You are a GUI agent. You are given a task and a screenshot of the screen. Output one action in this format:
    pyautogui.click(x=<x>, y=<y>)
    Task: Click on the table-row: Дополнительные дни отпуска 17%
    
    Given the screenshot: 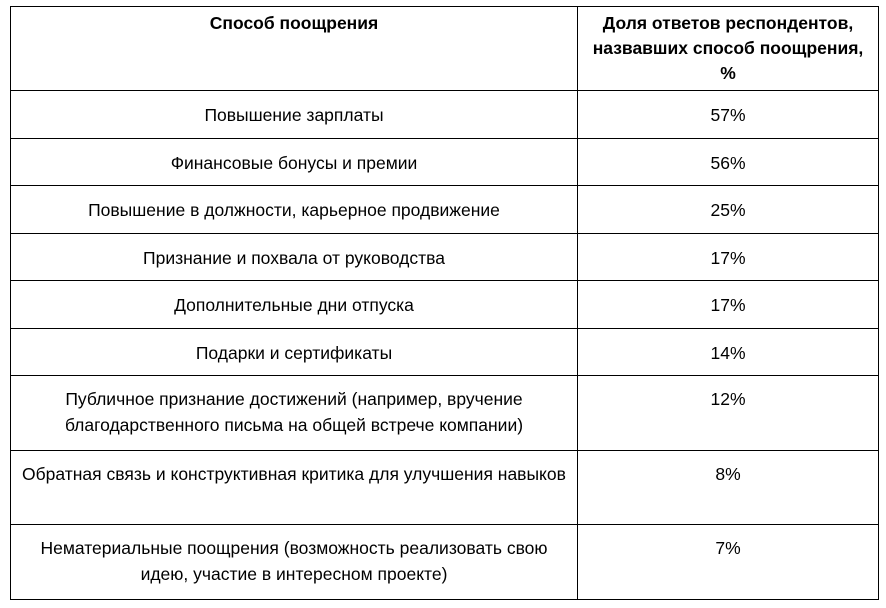 What is the action you would take?
    pyautogui.click(x=444, y=304)
    